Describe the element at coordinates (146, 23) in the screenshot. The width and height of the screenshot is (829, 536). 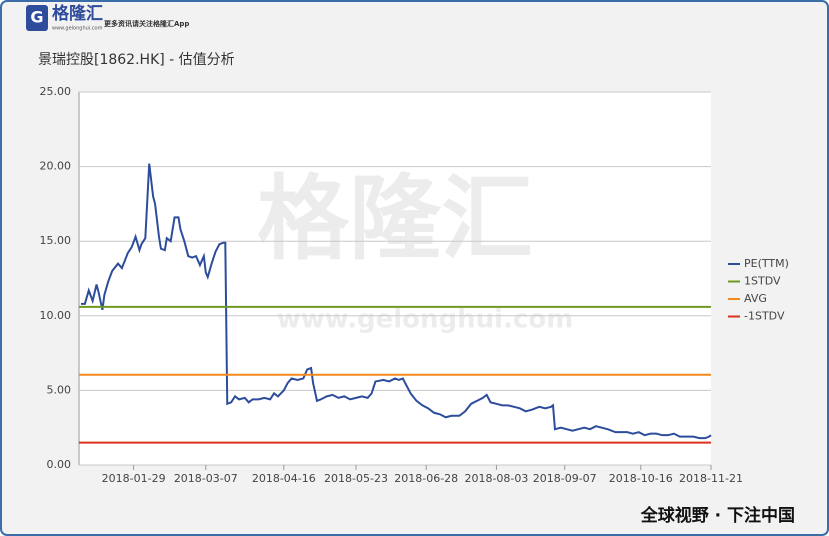
I see `logo-tagline: 更多资讯请关注格隆汇App` at that location.